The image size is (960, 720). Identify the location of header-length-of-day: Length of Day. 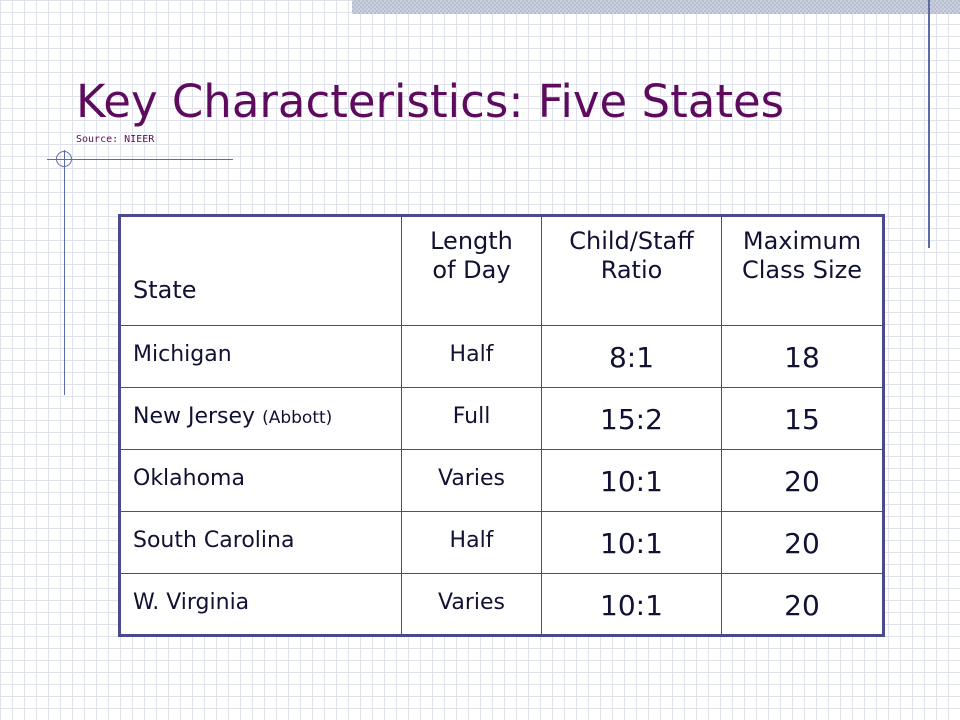
(471, 270).